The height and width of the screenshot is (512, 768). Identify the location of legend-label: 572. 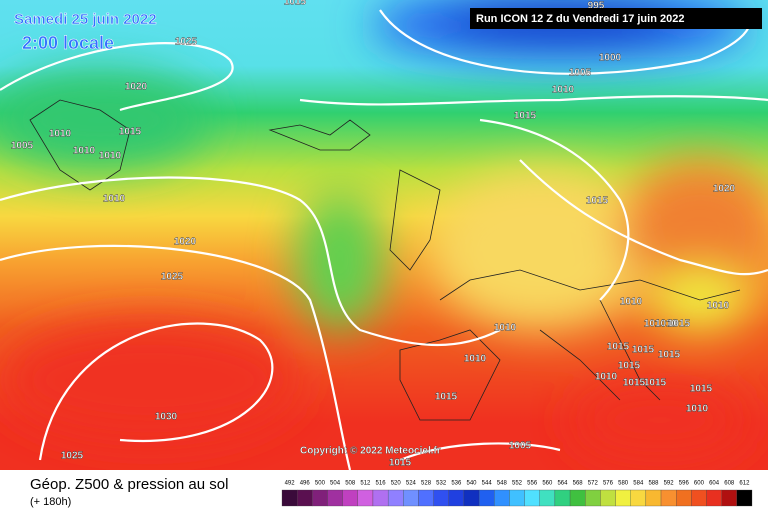
(593, 484).